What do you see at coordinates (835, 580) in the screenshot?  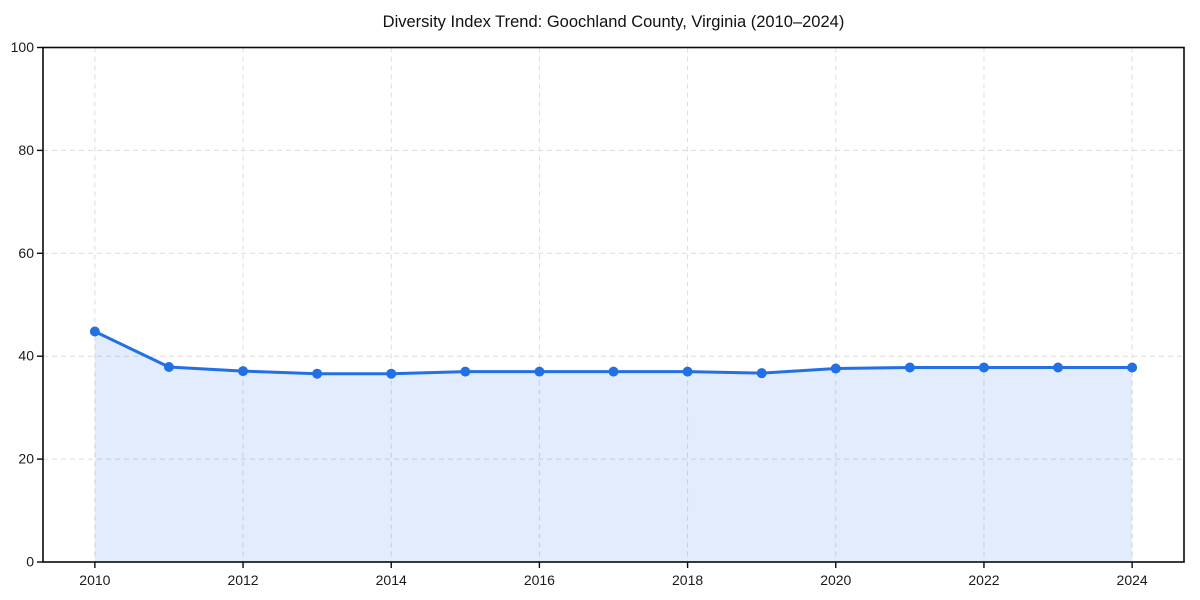 I see `x-tick-label: 2020` at bounding box center [835, 580].